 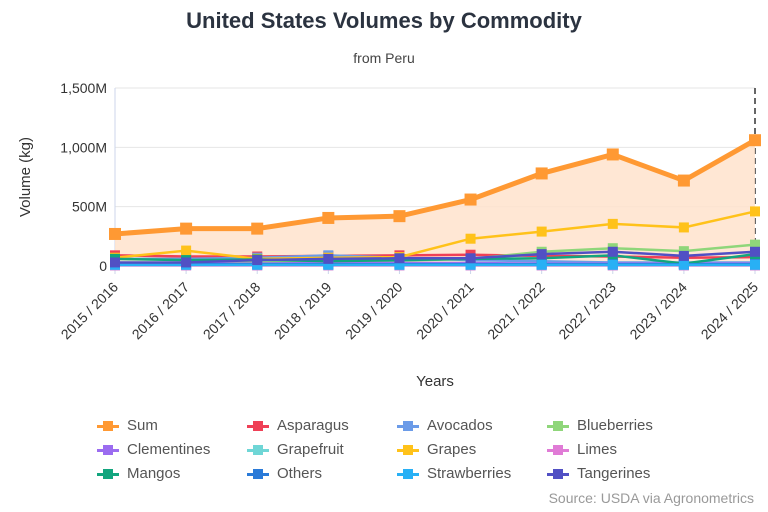 I want to click on x-tick-label: 2022 / 2023, so click(x=587, y=311).